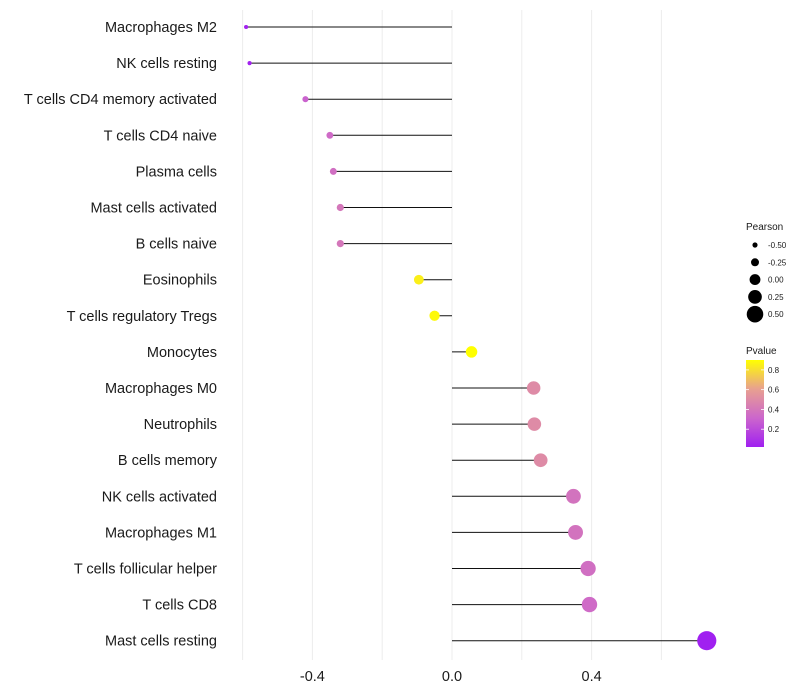 This screenshot has width=800, height=700. Describe the element at coordinates (777, 245) in the screenshot. I see `size-legend-label: -0.50` at that location.